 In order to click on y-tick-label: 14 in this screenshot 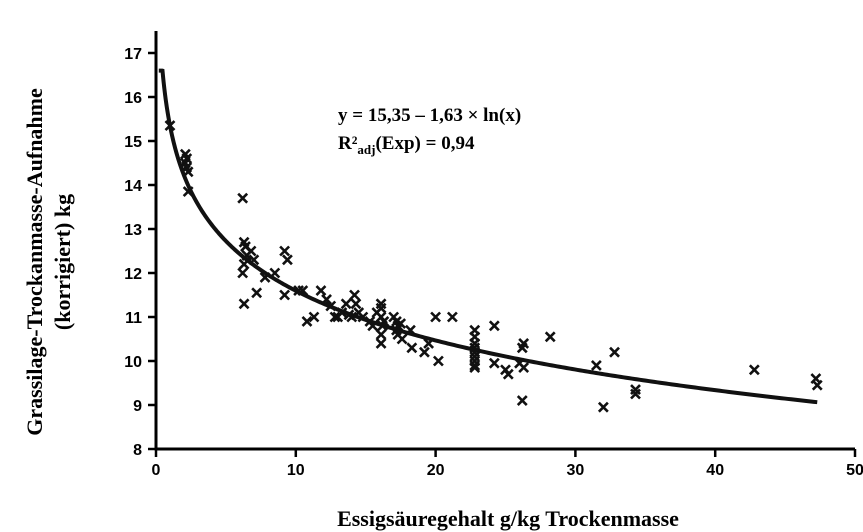, I will do `click(133, 186)`.